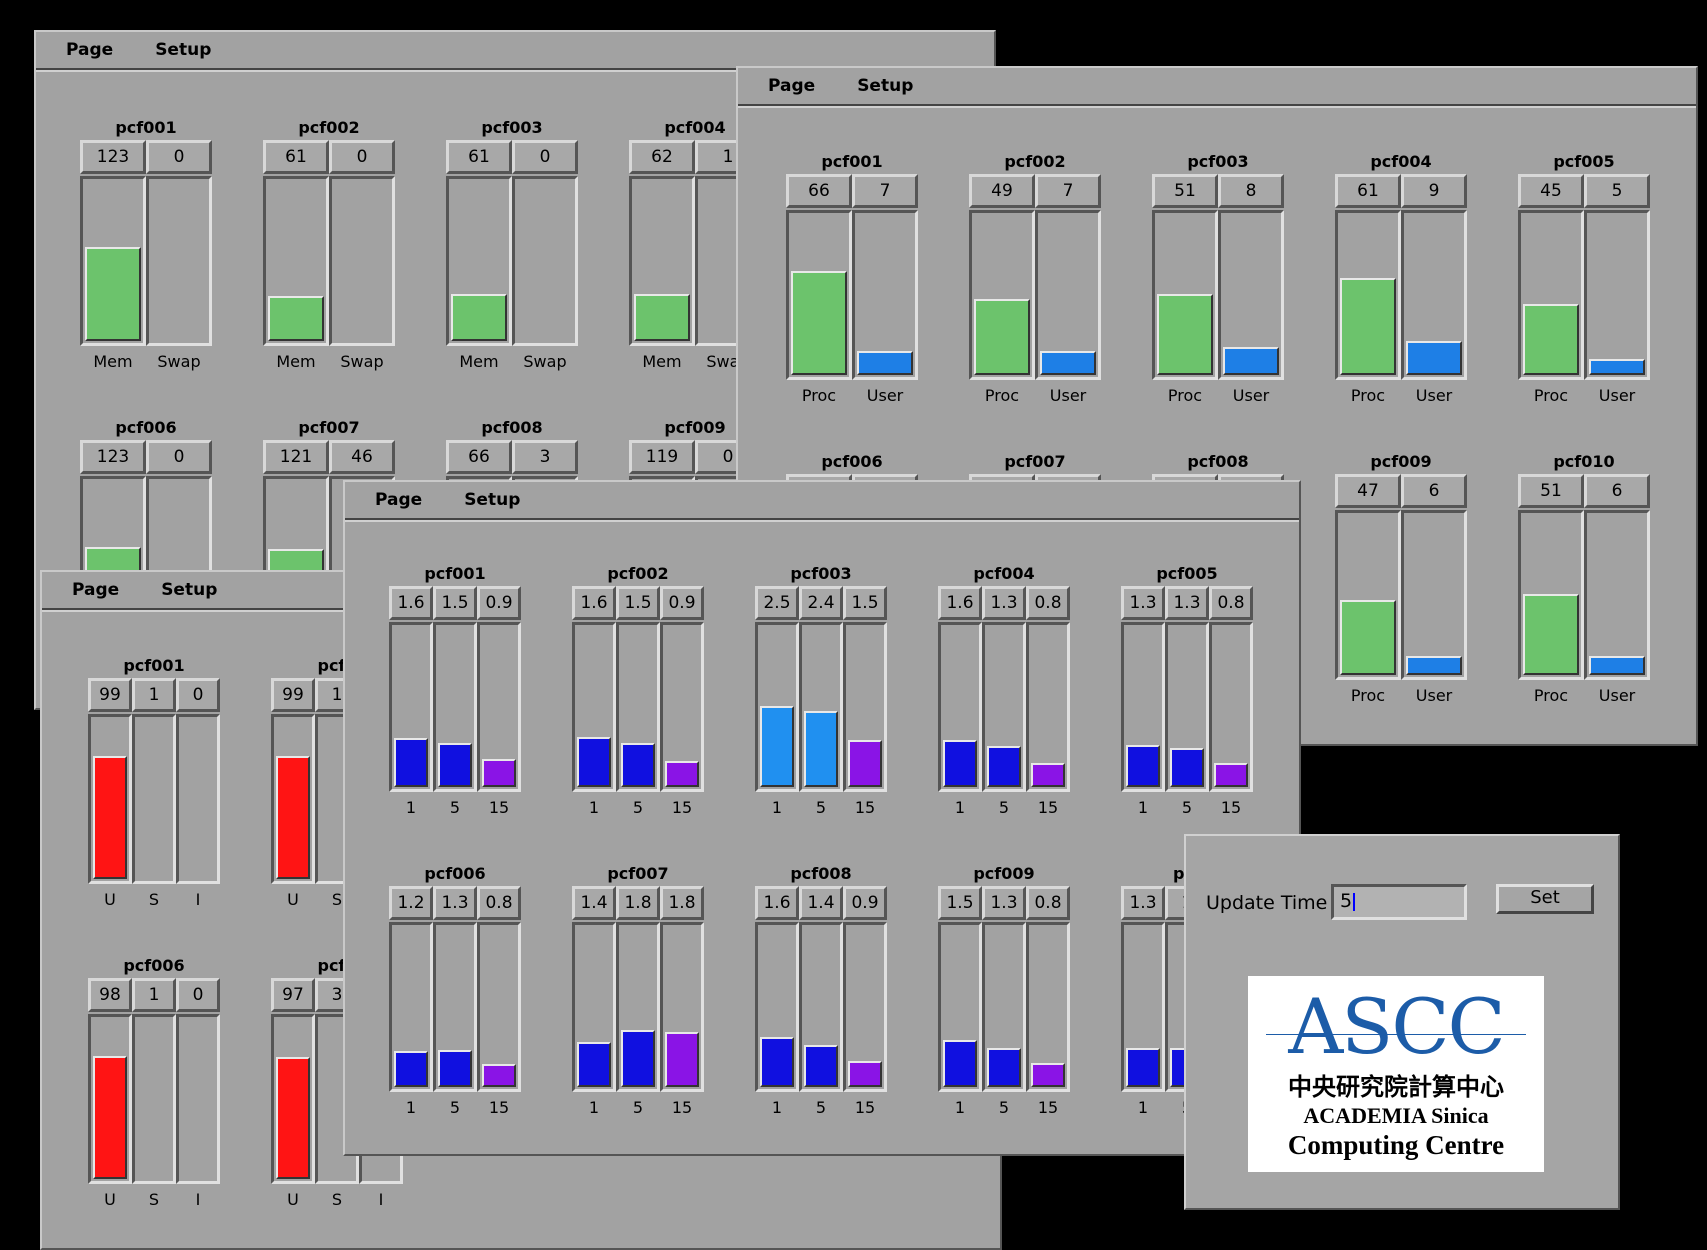 The height and width of the screenshot is (1250, 1707). Describe the element at coordinates (594, 903) in the screenshot. I see `value-box: 1.4` at that location.